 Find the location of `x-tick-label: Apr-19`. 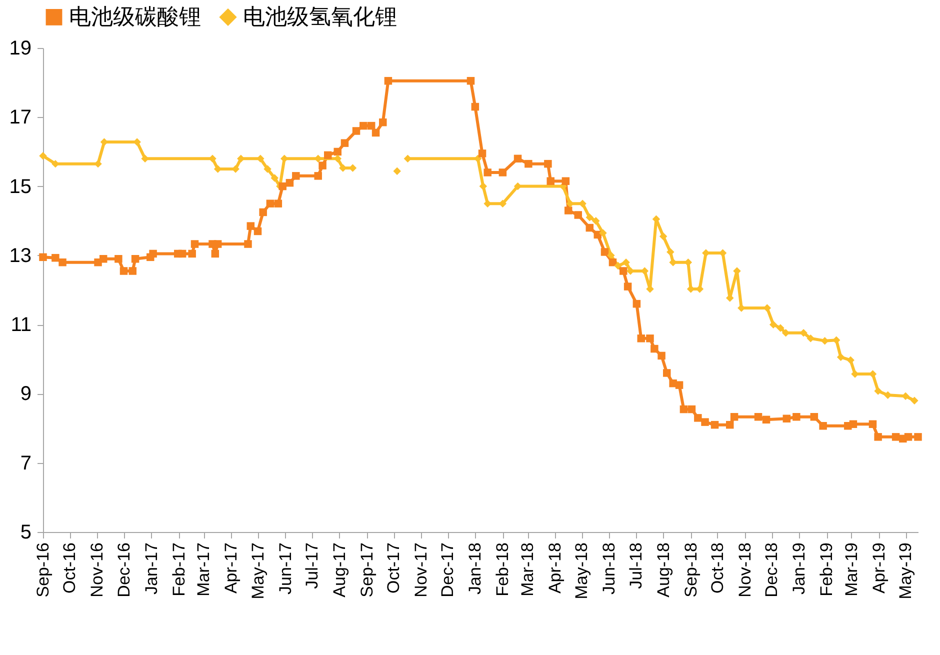

x-tick-label: Apr-19 is located at coordinates (878, 568).